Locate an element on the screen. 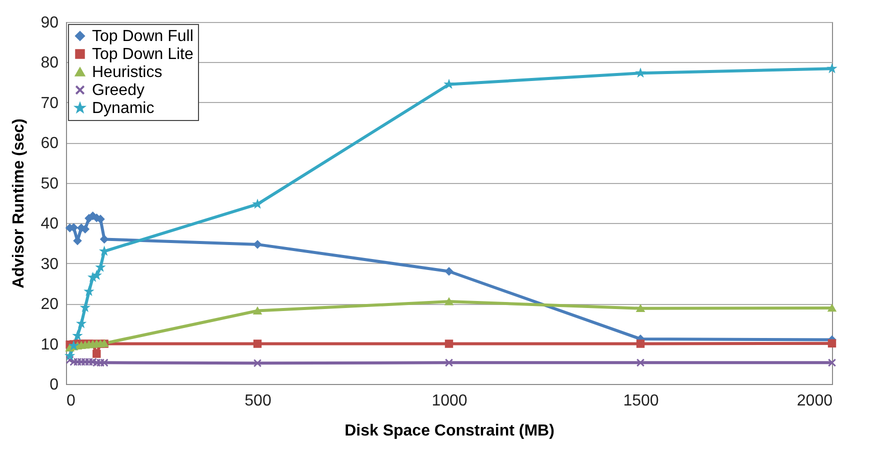 The width and height of the screenshot is (881, 466). y-tick-label: 10 is located at coordinates (49, 345).